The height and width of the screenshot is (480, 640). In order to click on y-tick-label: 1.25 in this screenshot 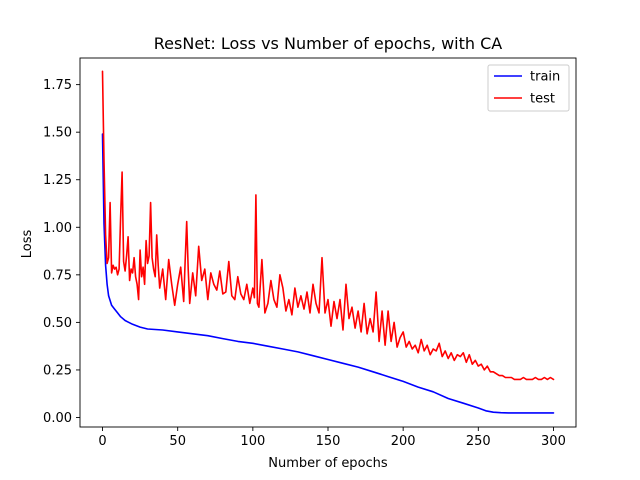, I will do `click(57, 180)`.